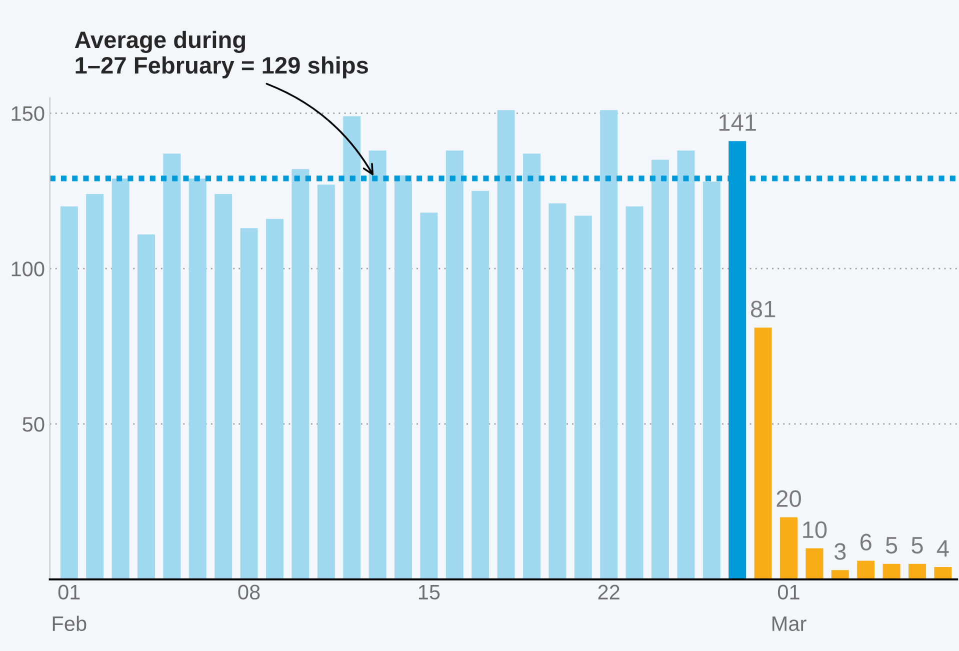 Image resolution: width=959 pixels, height=651 pixels. Describe the element at coordinates (28, 269) in the screenshot. I see `y-tick-label: 100` at that location.